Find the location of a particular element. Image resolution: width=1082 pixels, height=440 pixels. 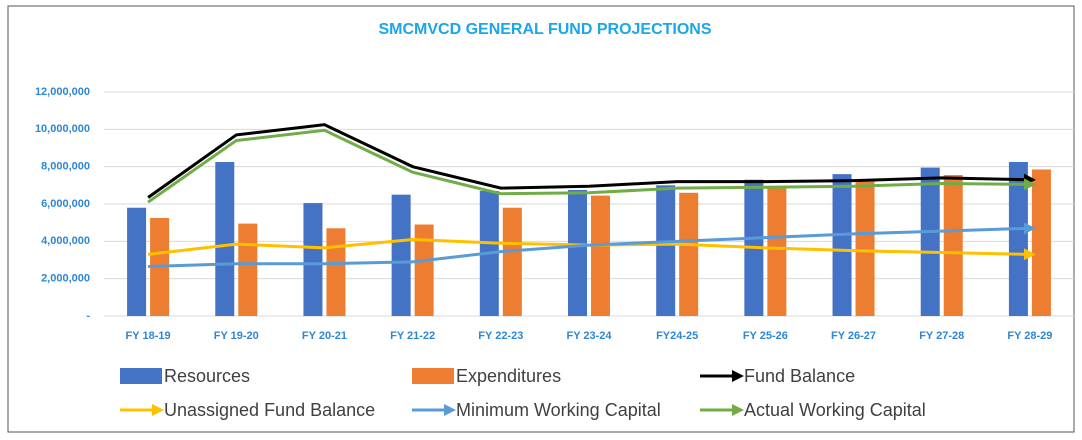

y-tick-label: - is located at coordinates (88, 316).